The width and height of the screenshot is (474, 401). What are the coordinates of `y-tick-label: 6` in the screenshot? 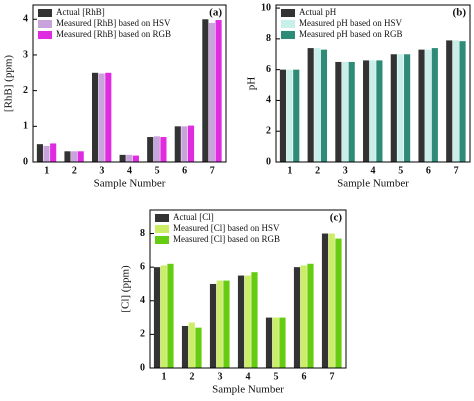 It's located at (142, 266).